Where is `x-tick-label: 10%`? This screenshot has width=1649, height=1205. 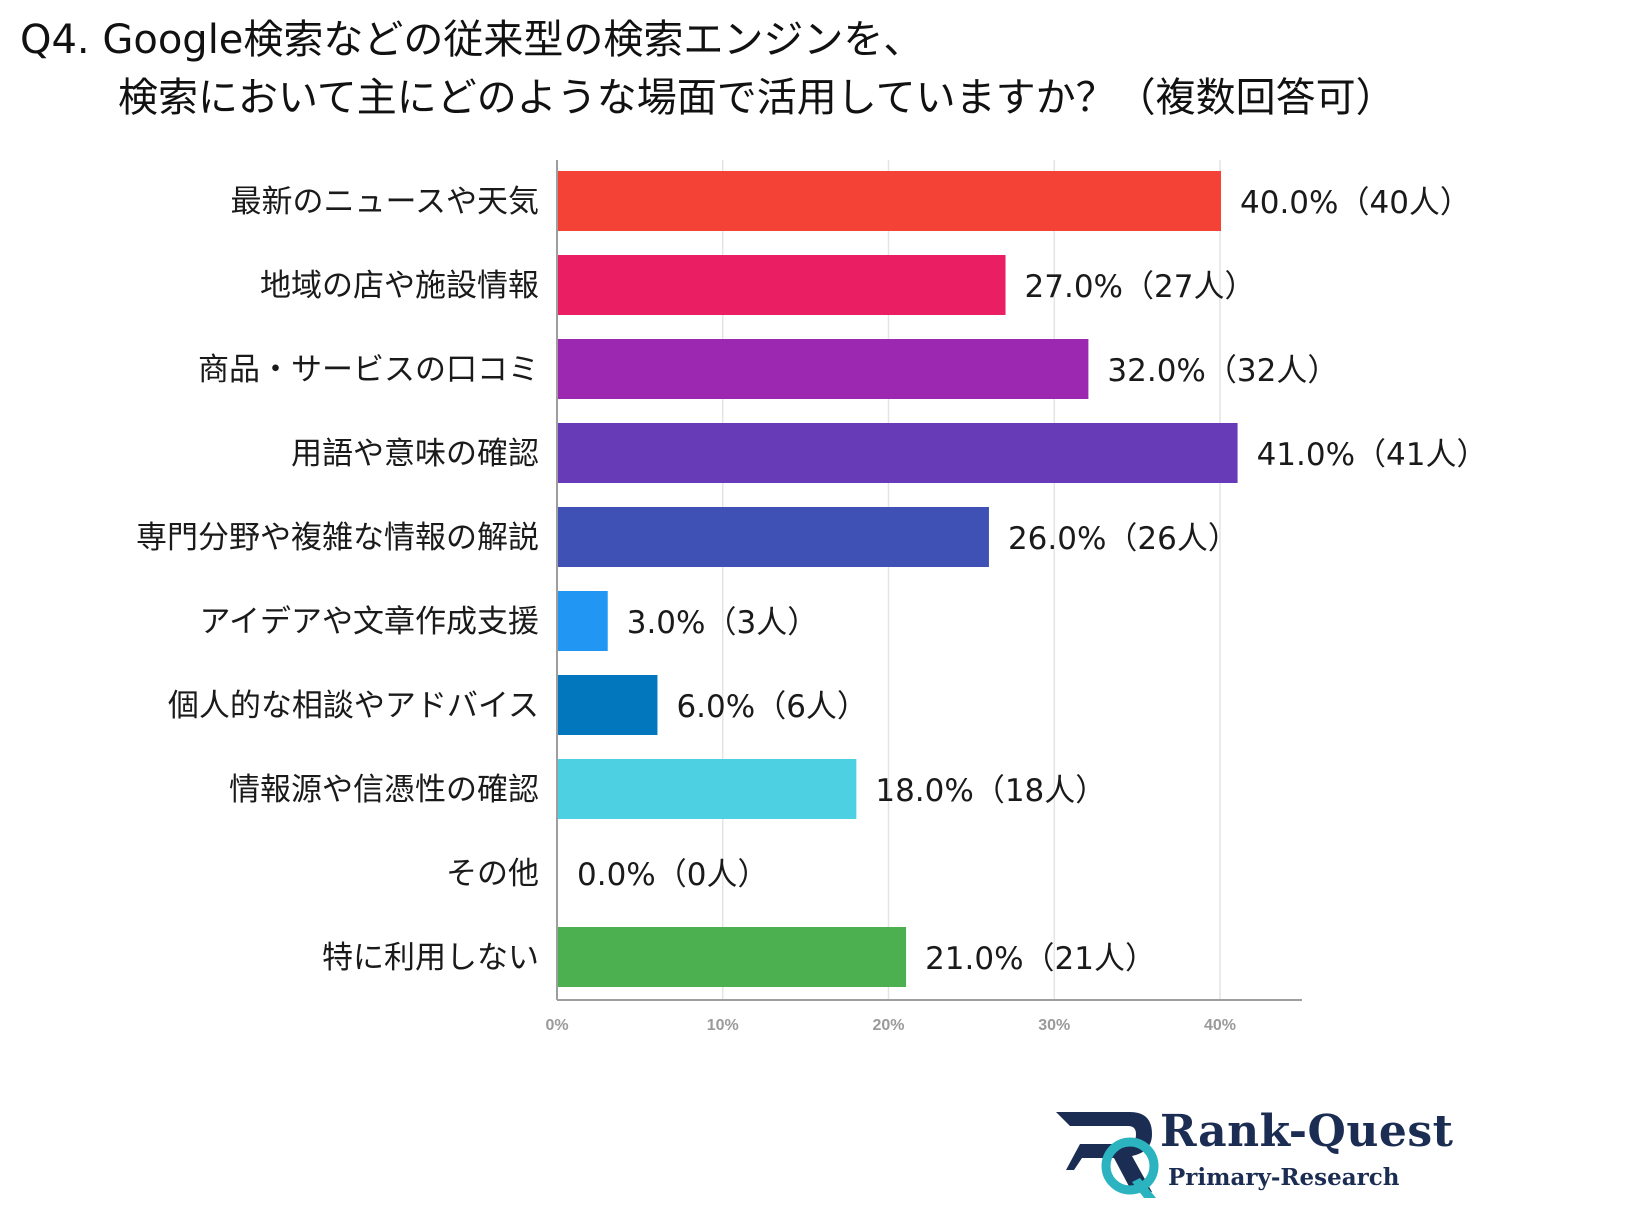 x-tick-label: 10% is located at coordinates (723, 1025).